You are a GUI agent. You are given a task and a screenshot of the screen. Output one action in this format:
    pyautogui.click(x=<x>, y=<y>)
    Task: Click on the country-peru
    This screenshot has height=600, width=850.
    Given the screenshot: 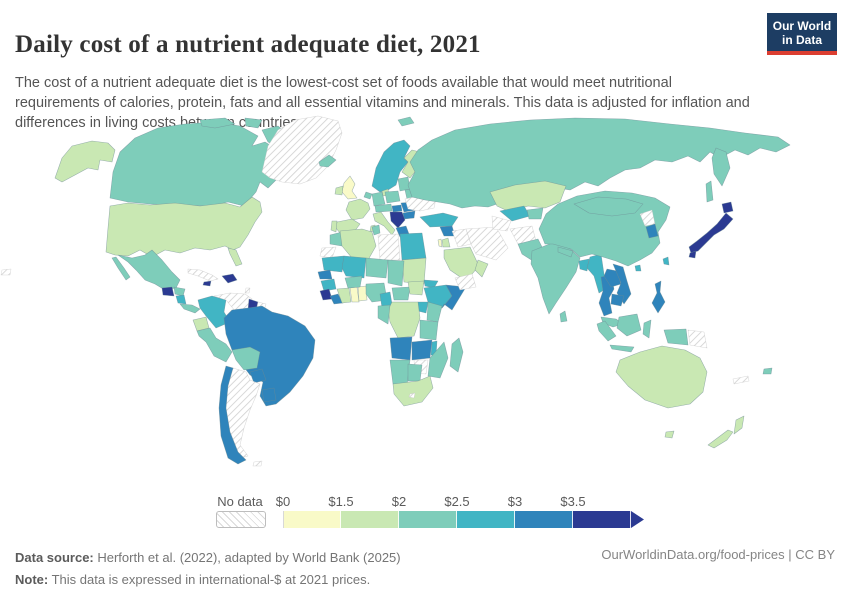 What is the action you would take?
    pyautogui.click(x=214, y=345)
    